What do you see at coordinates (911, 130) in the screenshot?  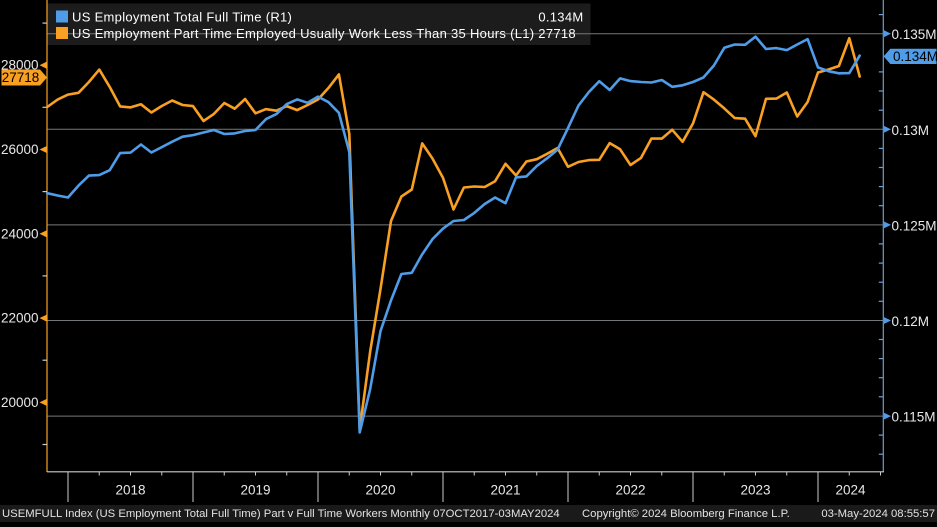 I see `svg-text: 0.13M` at bounding box center [911, 130].